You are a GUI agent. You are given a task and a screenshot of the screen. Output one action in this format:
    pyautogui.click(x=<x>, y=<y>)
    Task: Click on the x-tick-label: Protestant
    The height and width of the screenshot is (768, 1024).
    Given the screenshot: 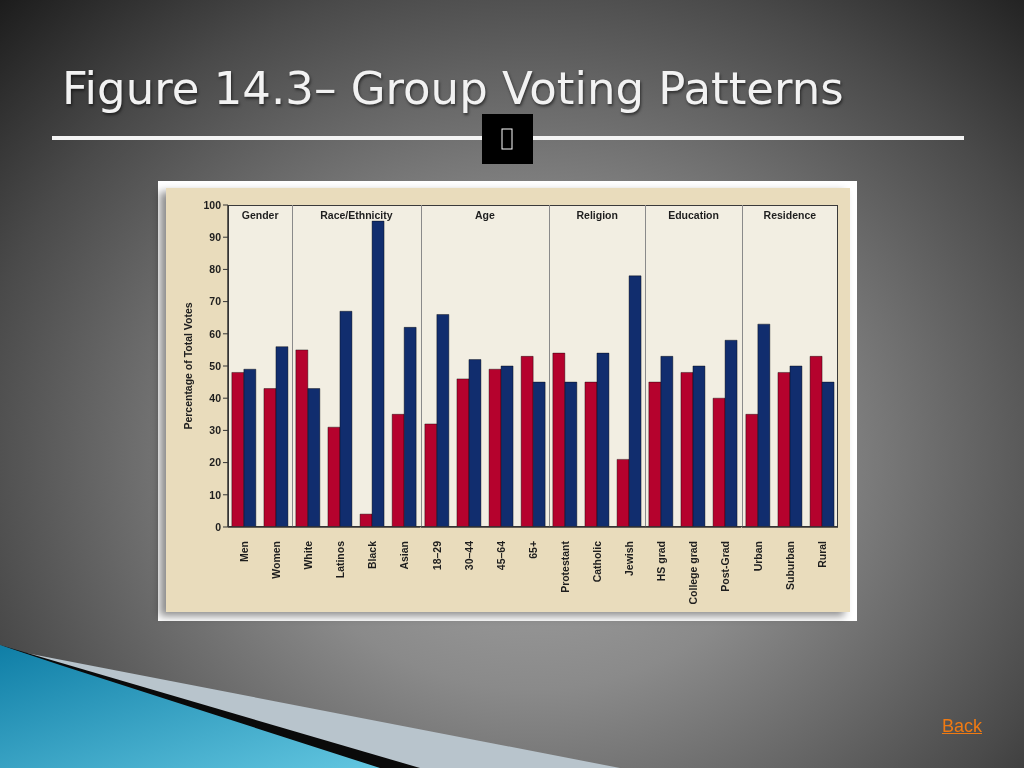 What is the action you would take?
    pyautogui.click(x=565, y=566)
    